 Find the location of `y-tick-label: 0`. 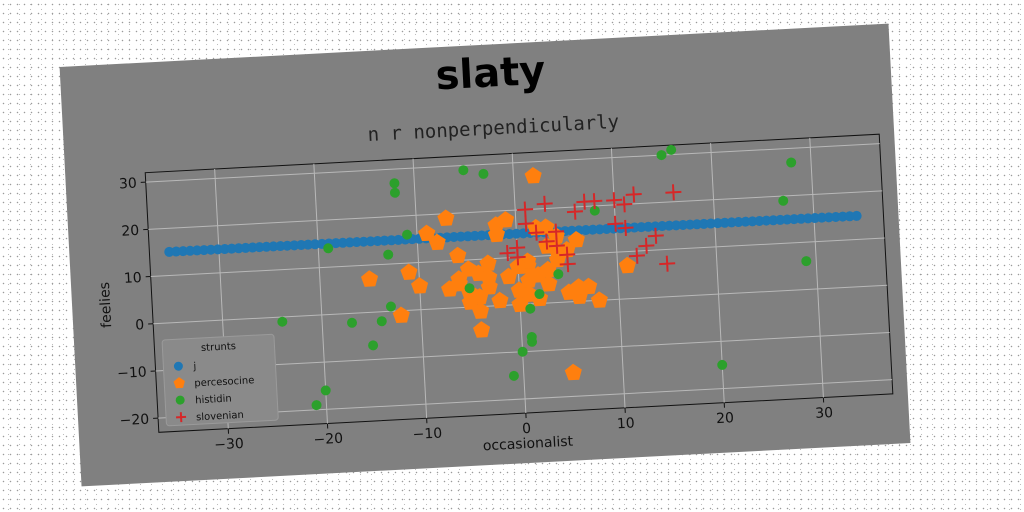

y-tick-label: 0 is located at coordinates (140, 325).